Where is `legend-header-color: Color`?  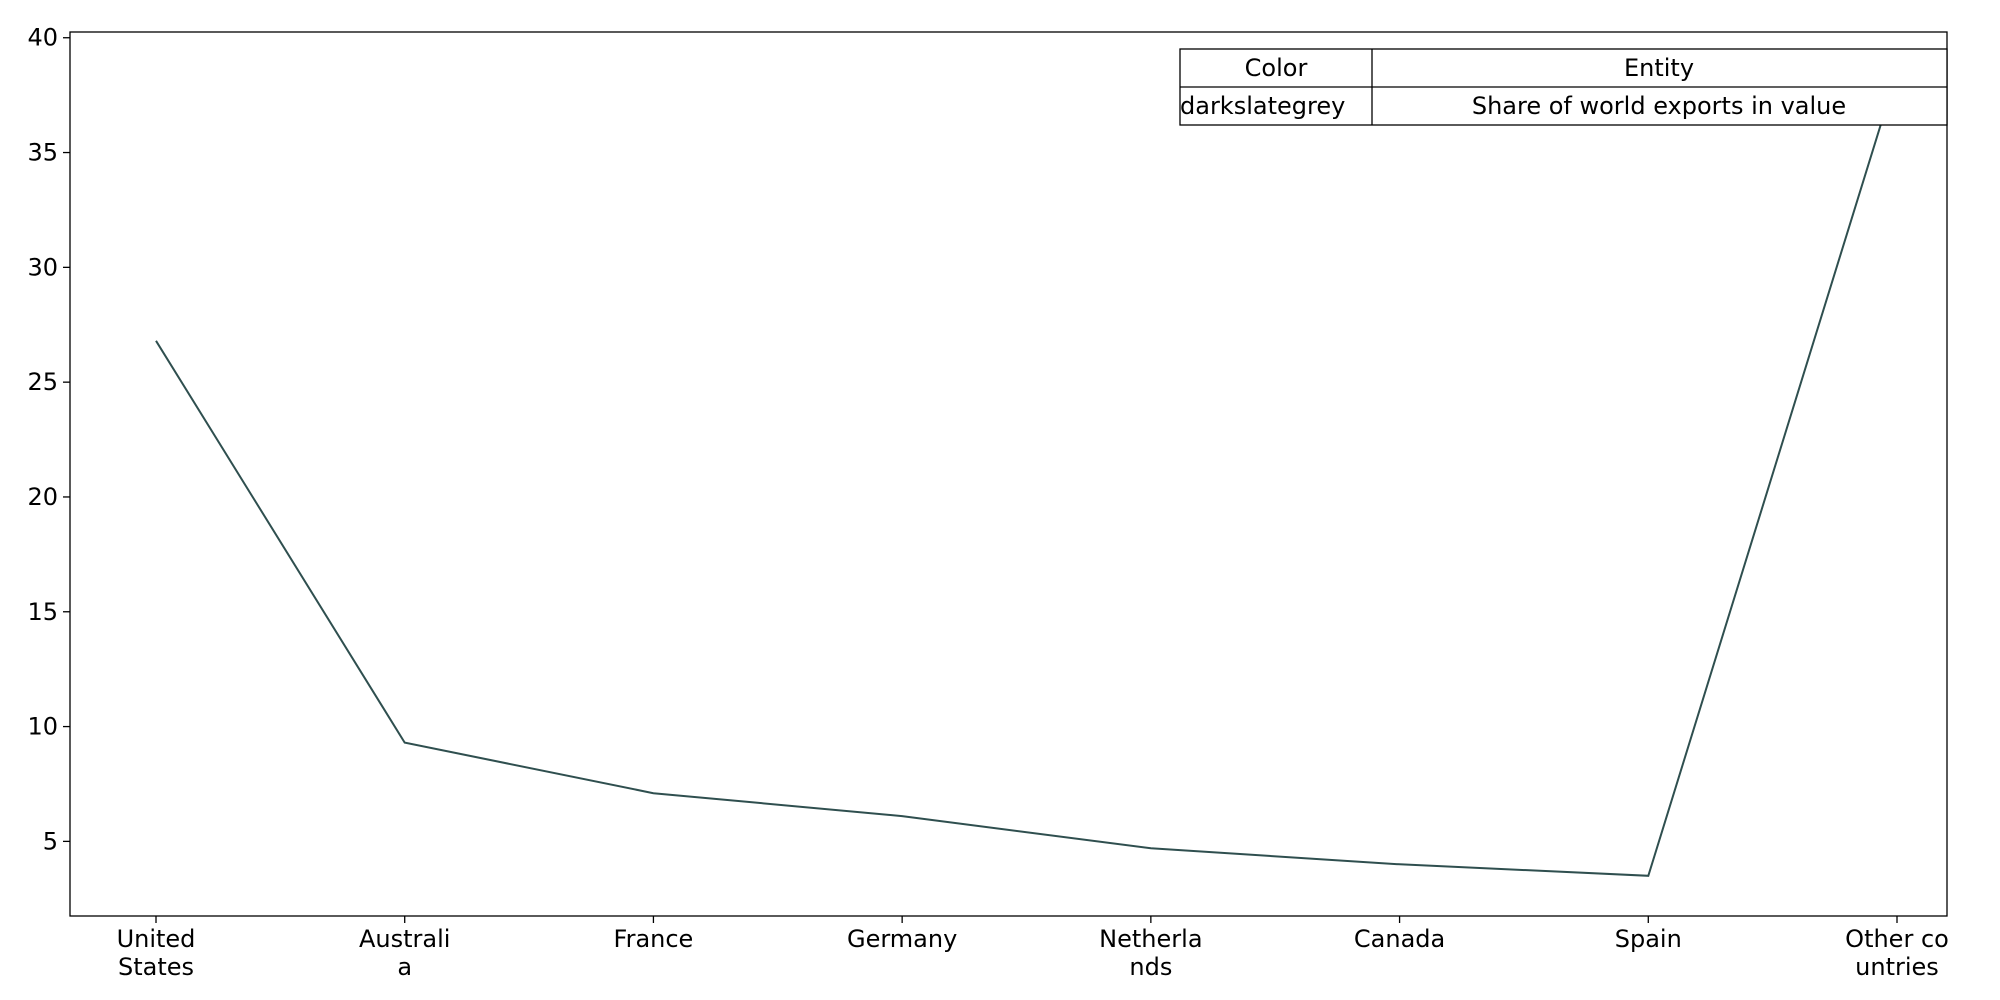 legend-header-color: Color is located at coordinates (1276, 68).